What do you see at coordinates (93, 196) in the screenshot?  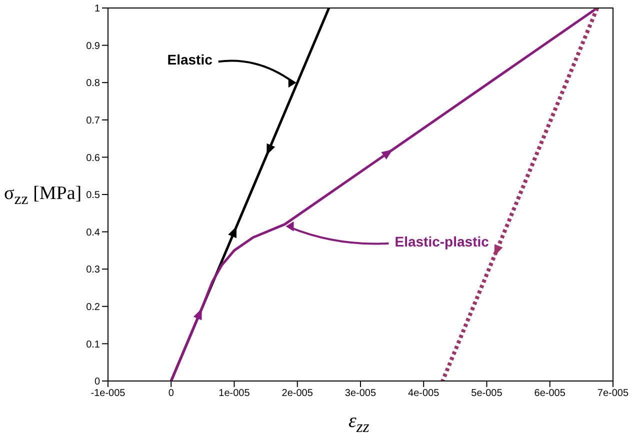 I see `y-tick-label: 0.5` at bounding box center [93, 196].